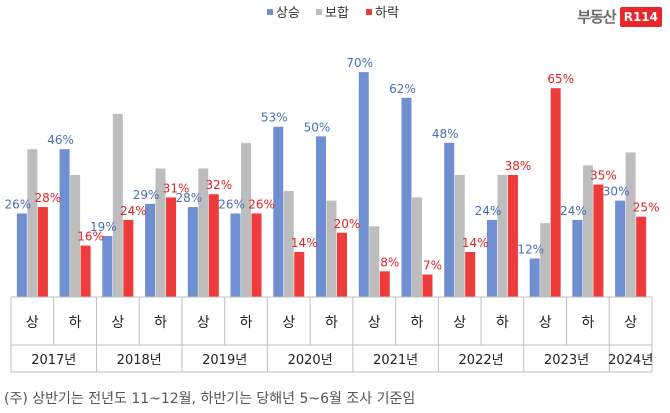 The image size is (670, 413). Describe the element at coordinates (176, 188) in the screenshot. I see `data-label: 31%` at that location.